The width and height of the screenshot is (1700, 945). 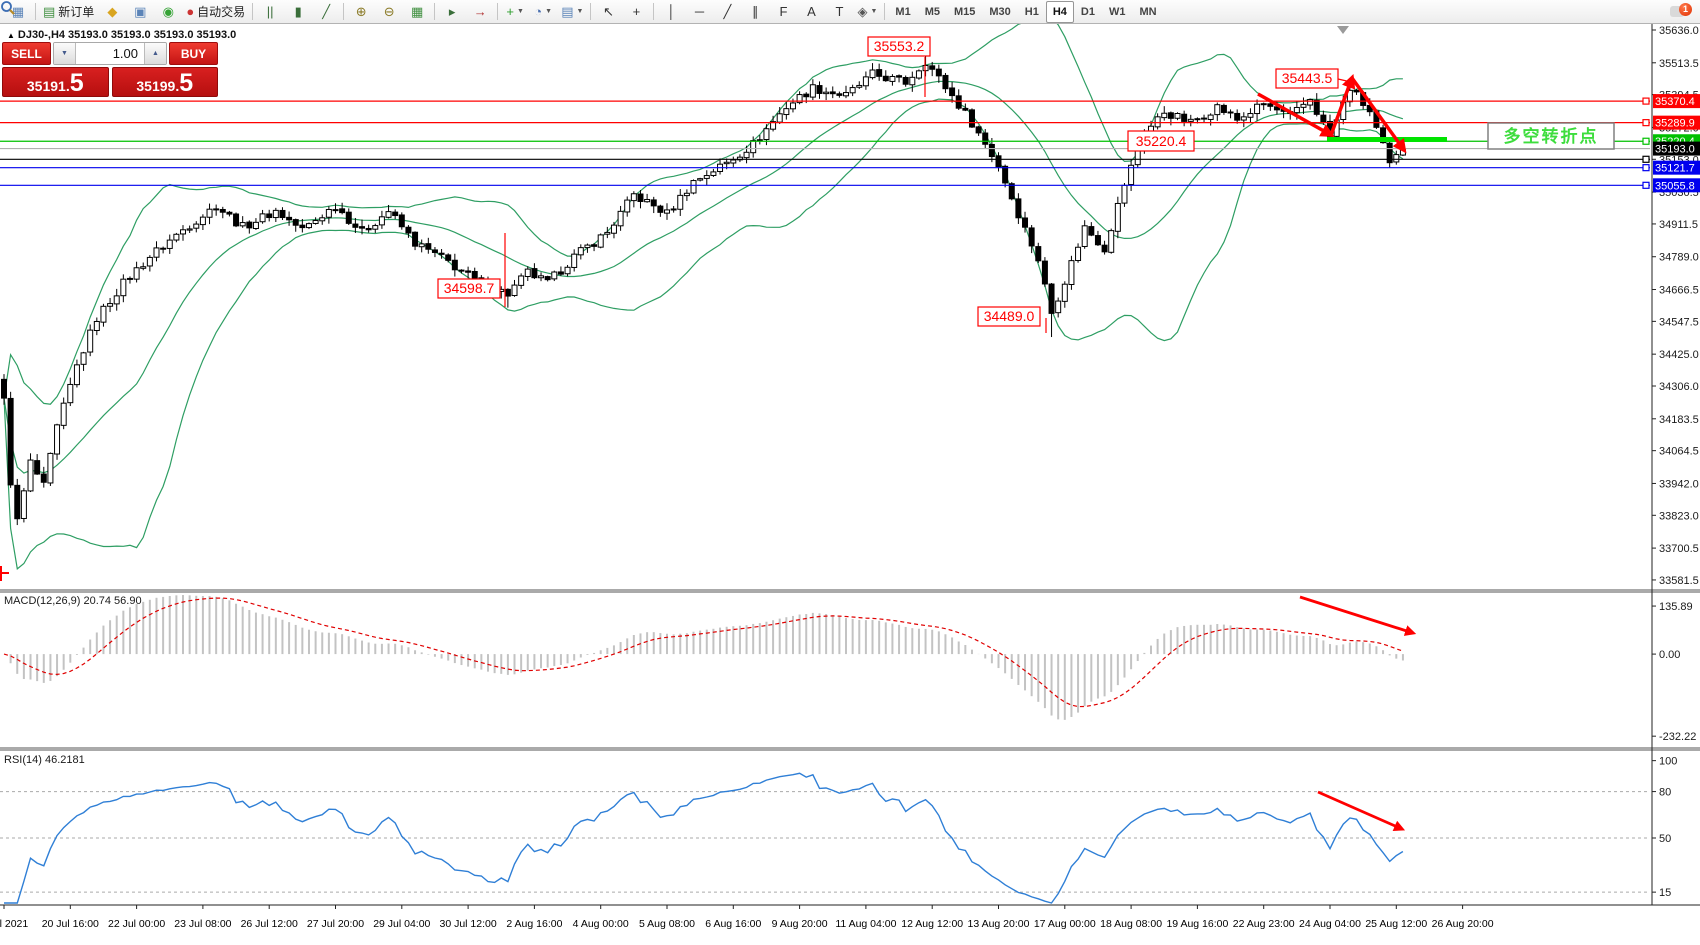 I want to click on svg-text: 12 Aug 12:00, so click(x=932, y=924).